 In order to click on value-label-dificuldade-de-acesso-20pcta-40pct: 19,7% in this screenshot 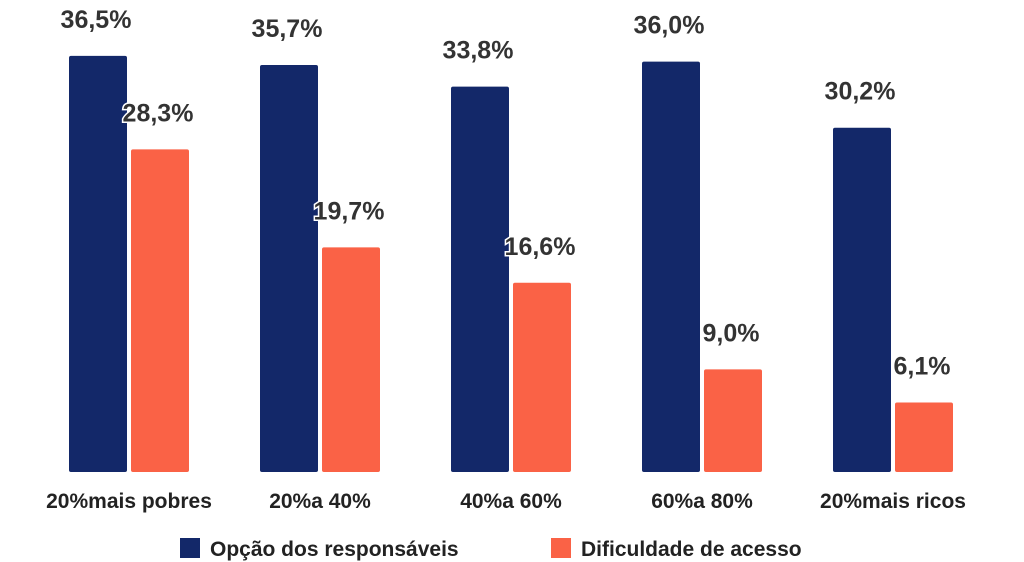, I will do `click(349, 211)`.